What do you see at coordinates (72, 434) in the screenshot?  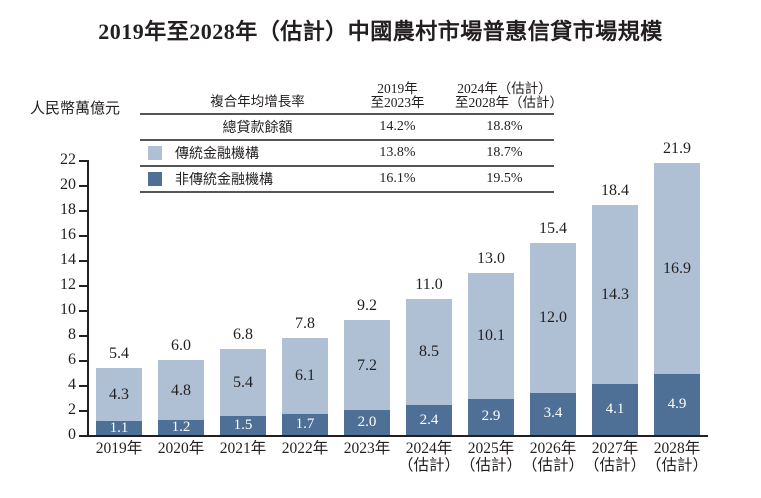 I see `y-tick-label: 0` at bounding box center [72, 434].